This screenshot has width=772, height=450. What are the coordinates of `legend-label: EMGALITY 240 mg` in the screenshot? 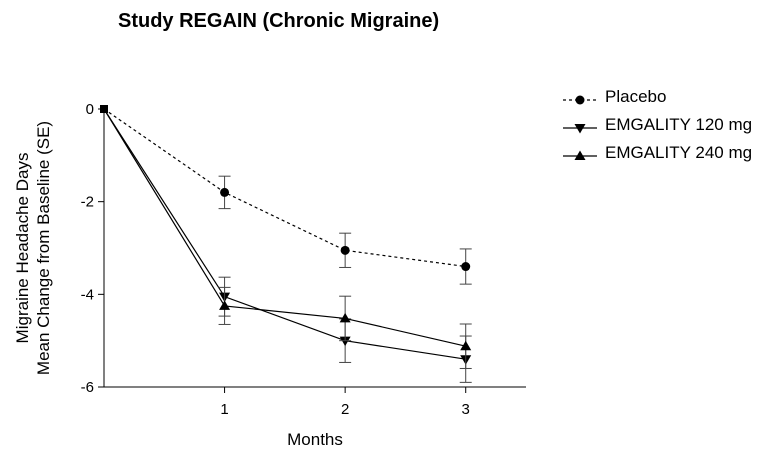 It's located at (678, 152).